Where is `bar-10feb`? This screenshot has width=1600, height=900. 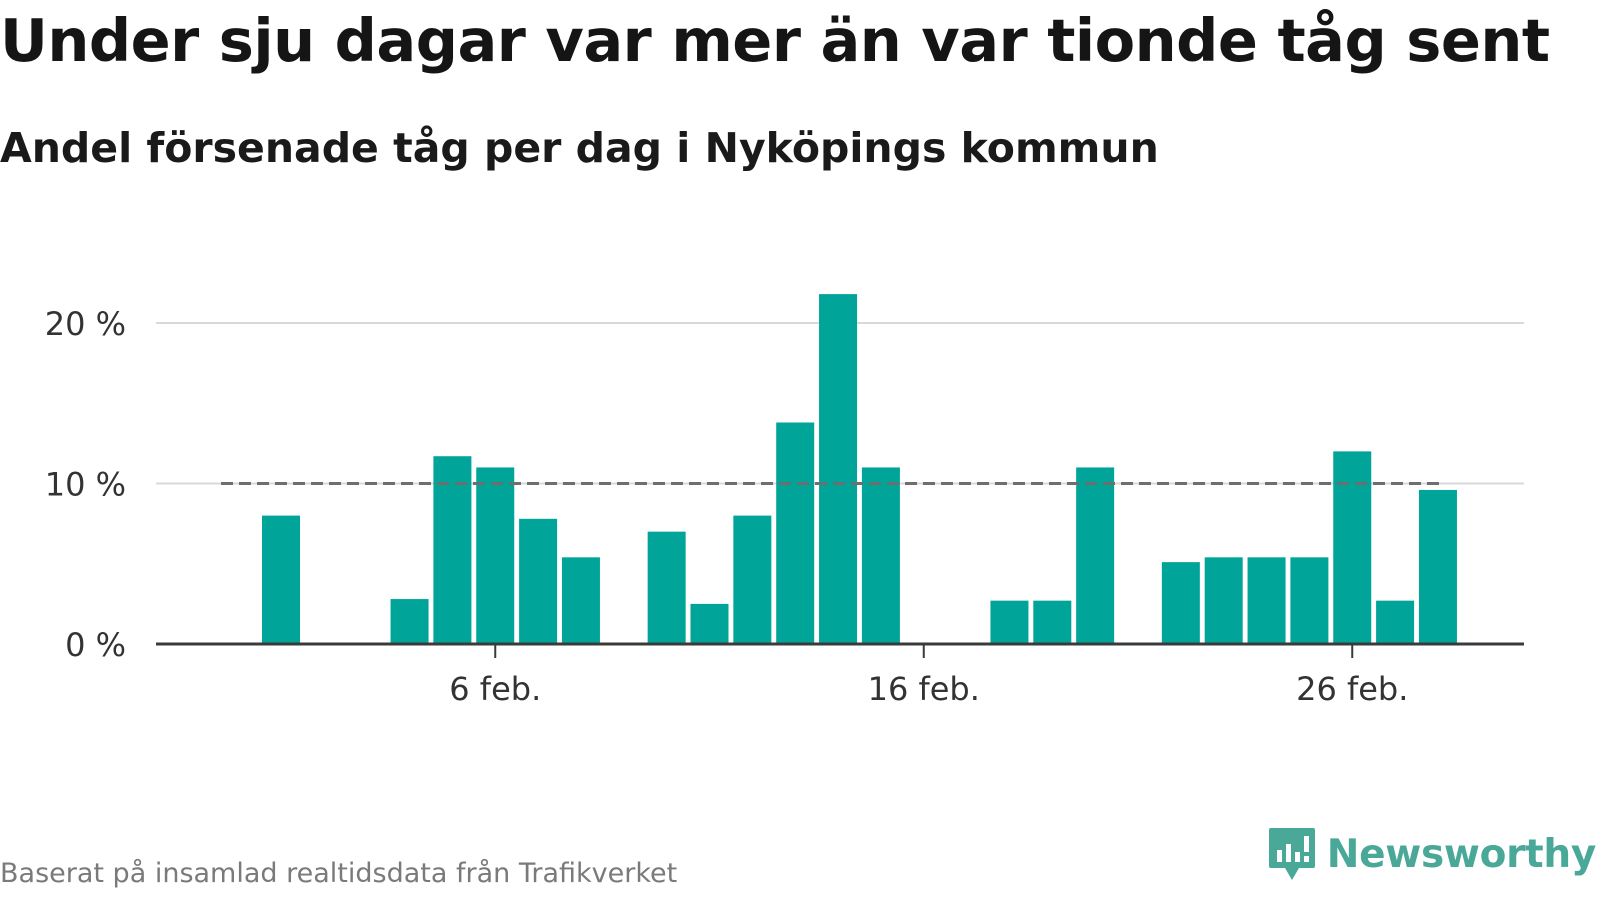
bar-10feb is located at coordinates (666, 587).